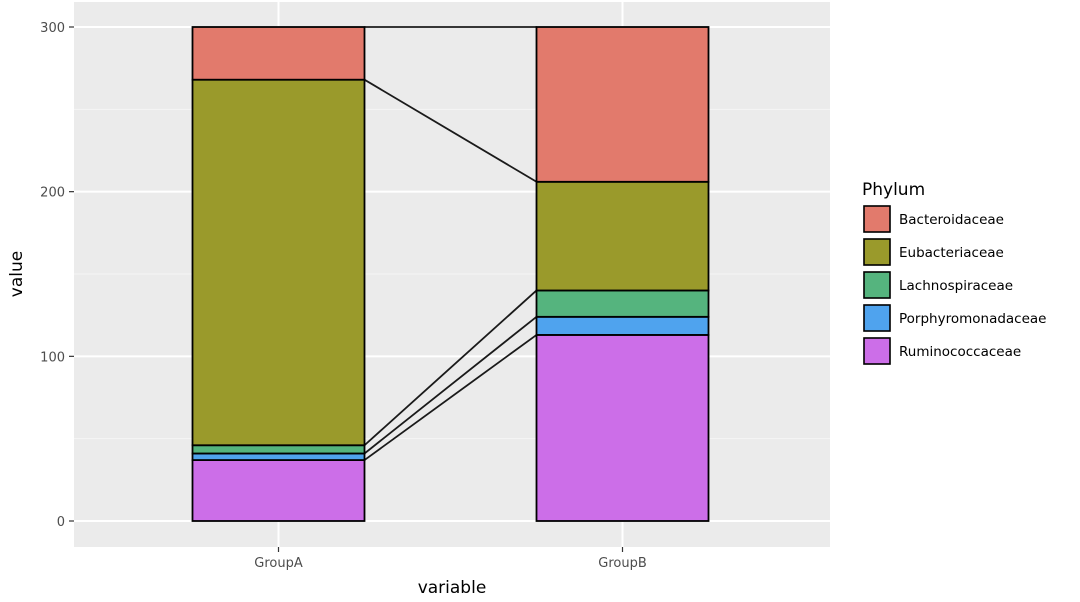 This screenshot has height=602, width=1080. What do you see at coordinates (893, 190) in the screenshot?
I see `legend-title: Phylum` at bounding box center [893, 190].